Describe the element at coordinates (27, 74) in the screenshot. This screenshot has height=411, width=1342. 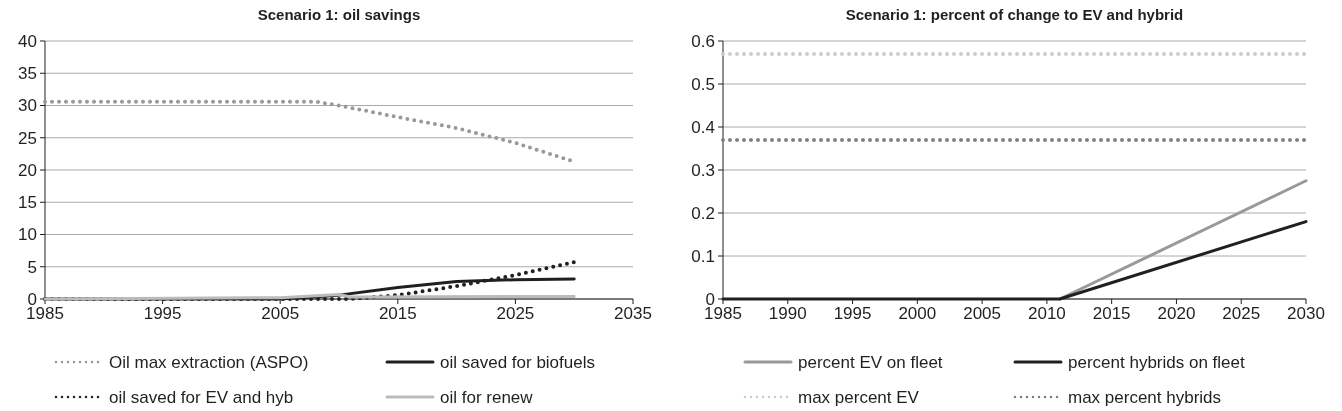
I see `y-tick-label: 35` at that location.